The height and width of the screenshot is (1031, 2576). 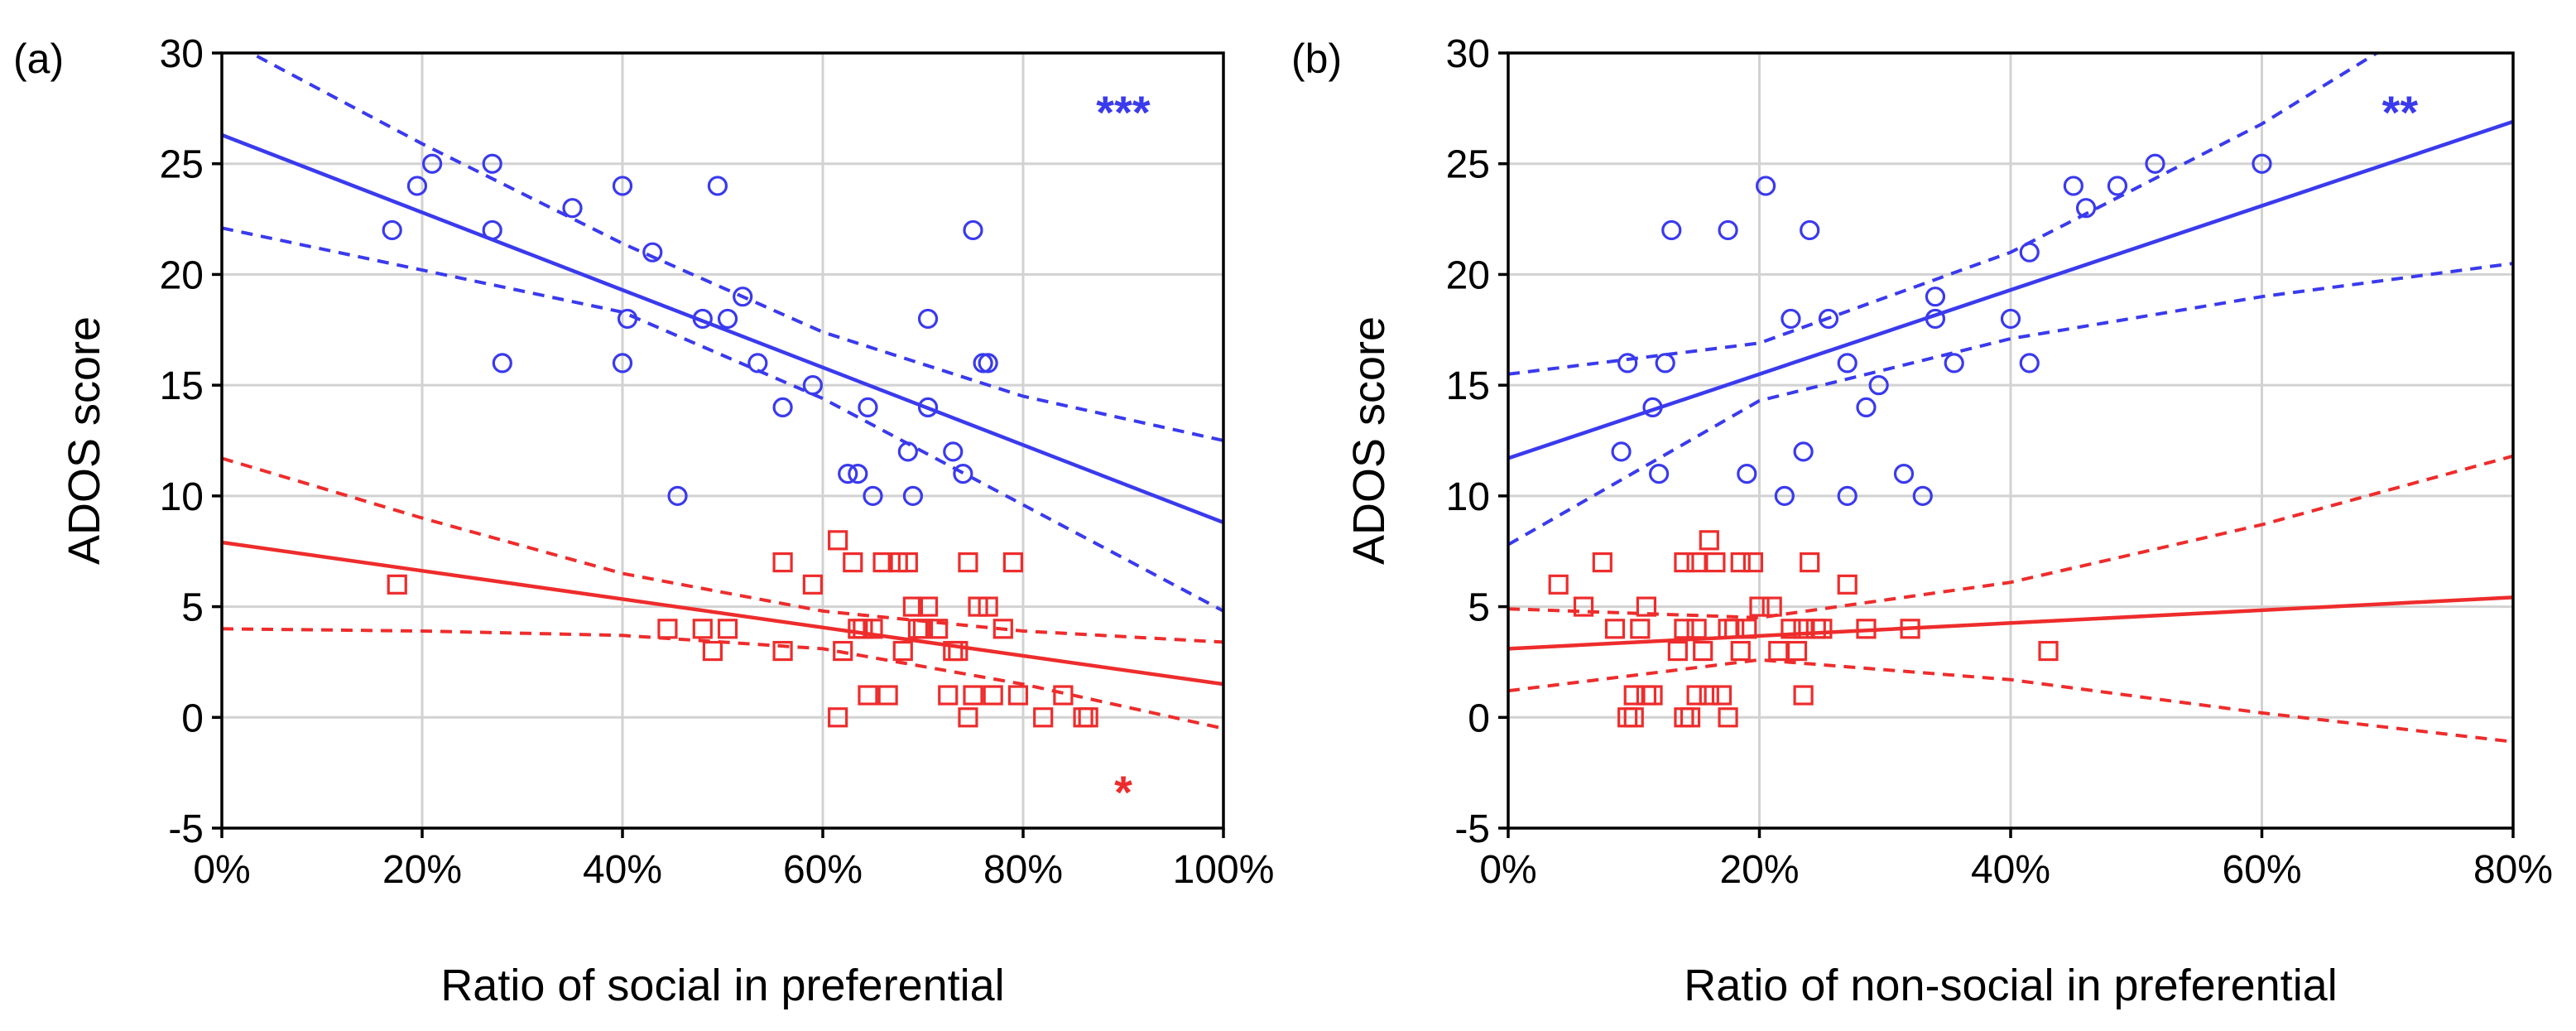 I want to click on y-tick-label: 5, so click(x=192, y=608).